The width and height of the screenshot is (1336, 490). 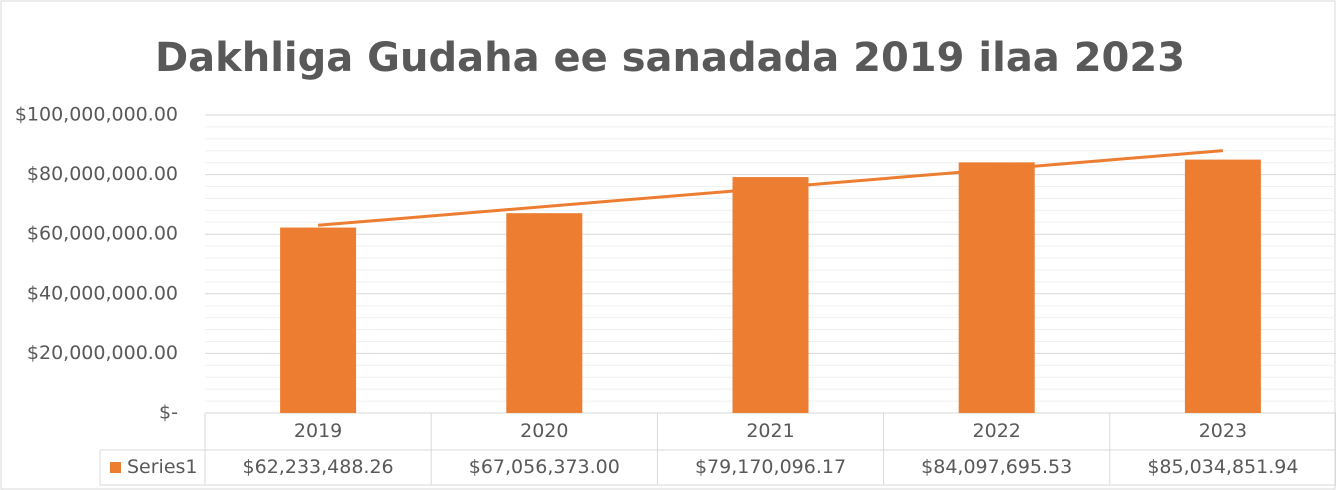 I want to click on legend-key, so click(x=115, y=467).